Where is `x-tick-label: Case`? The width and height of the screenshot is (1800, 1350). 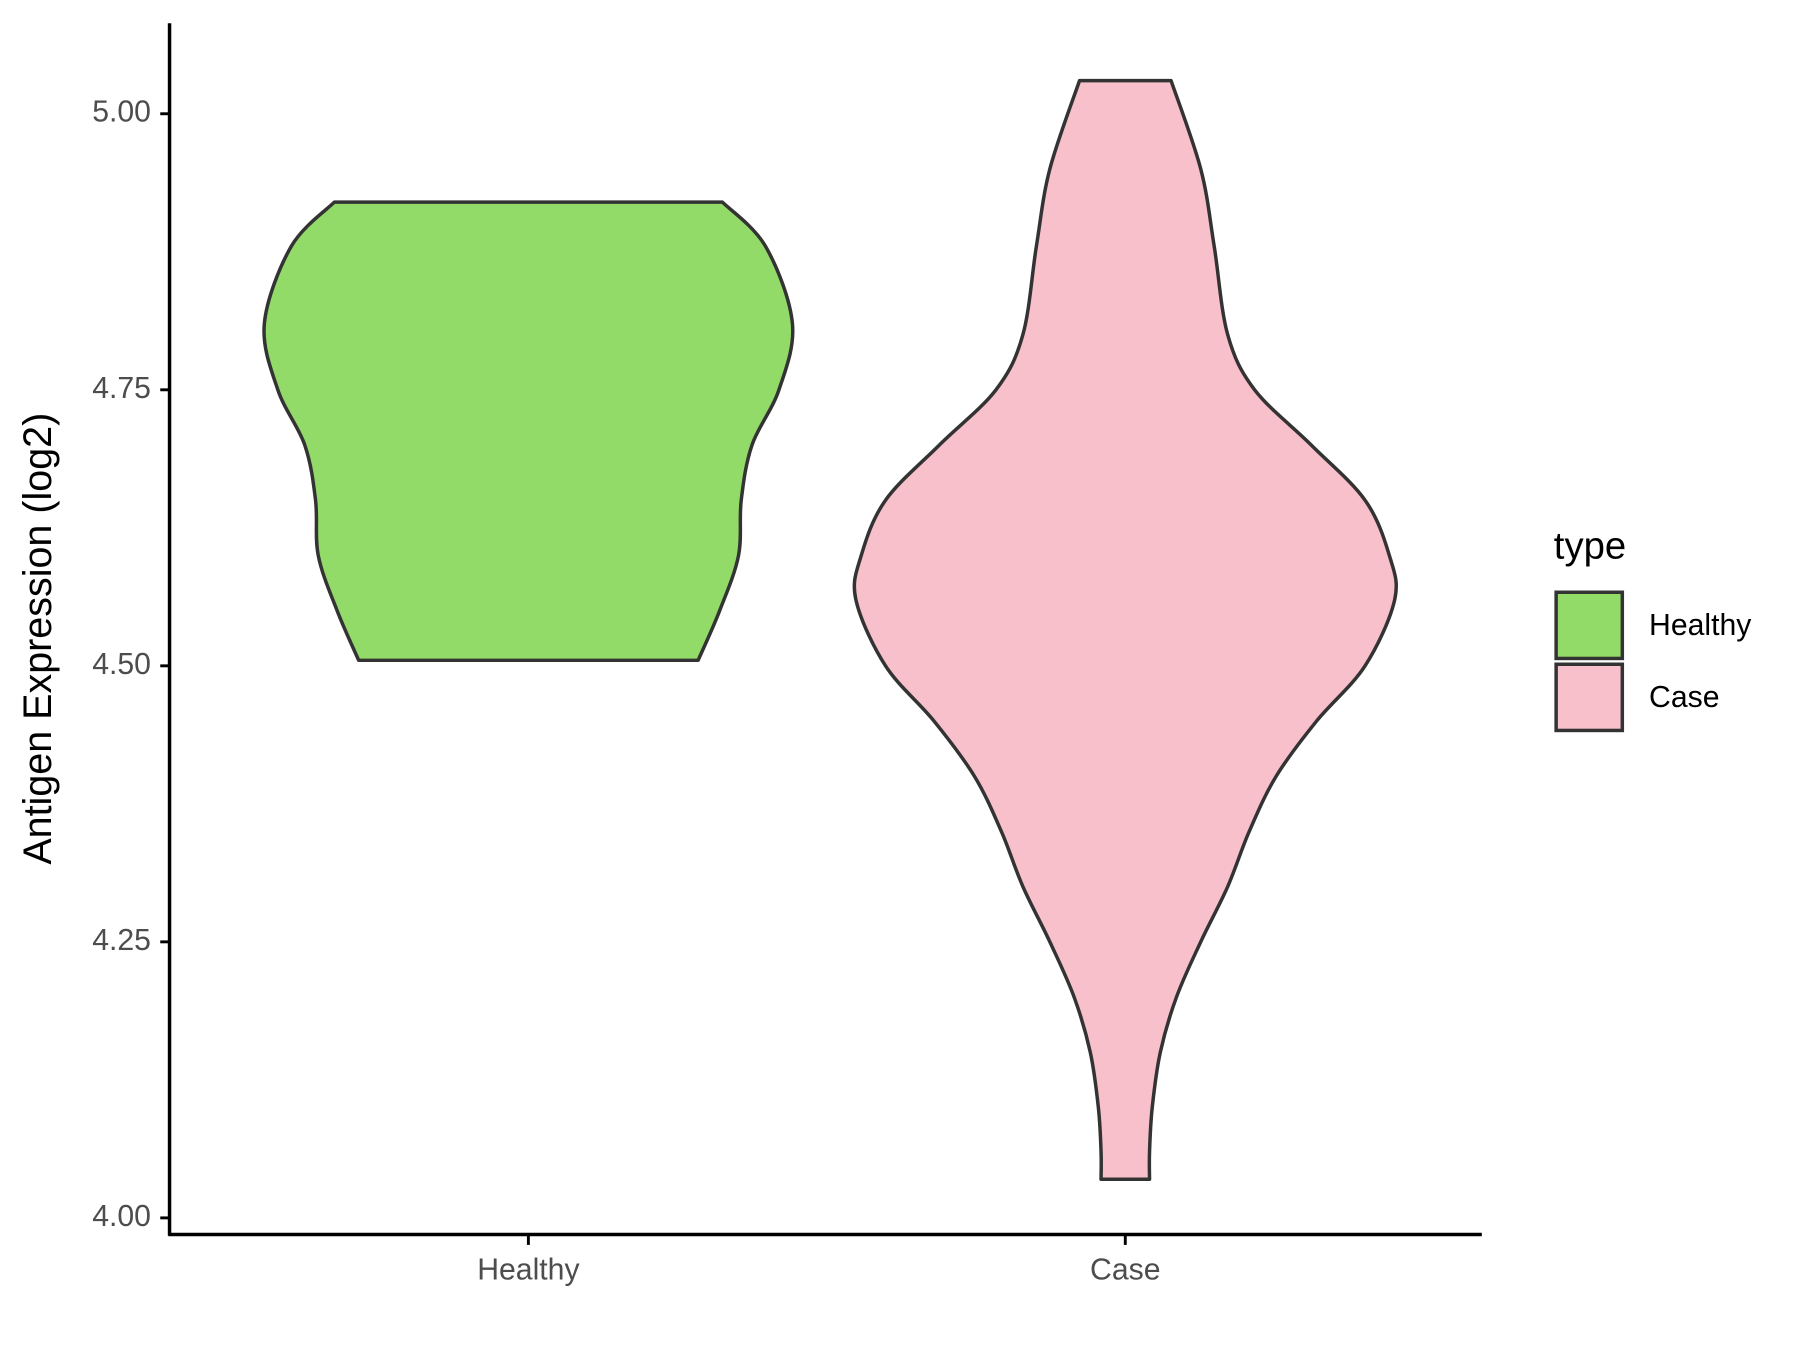 x-tick-label: Case is located at coordinates (1125, 1270).